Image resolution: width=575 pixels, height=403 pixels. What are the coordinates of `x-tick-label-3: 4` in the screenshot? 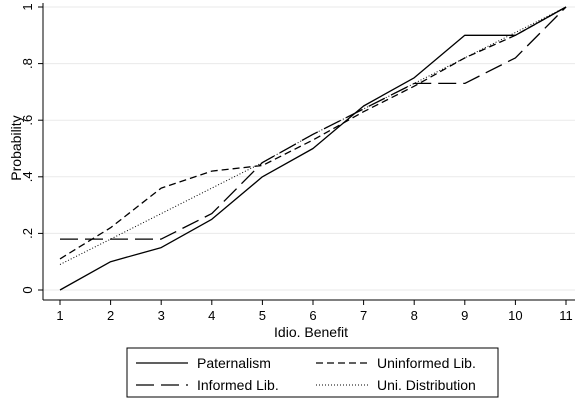 It's located at (211, 315).